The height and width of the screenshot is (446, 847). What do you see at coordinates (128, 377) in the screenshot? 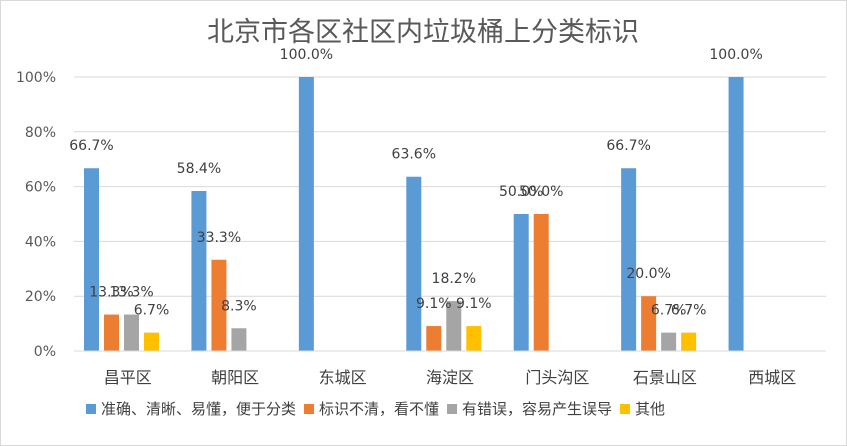
I see `x-category-label: 昌平区` at bounding box center [128, 377].